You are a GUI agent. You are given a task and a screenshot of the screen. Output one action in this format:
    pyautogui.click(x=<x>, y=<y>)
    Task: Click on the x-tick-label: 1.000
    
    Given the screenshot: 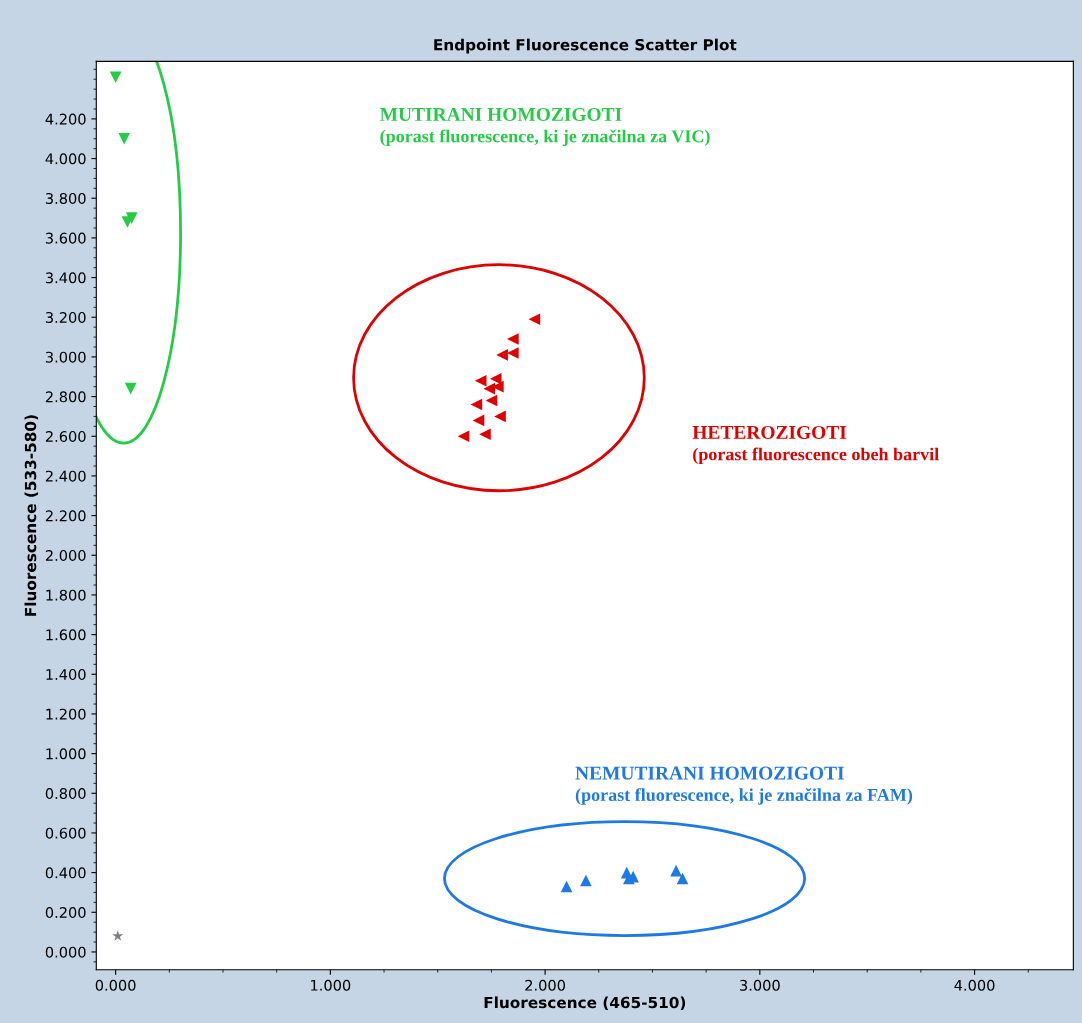 What is the action you would take?
    pyautogui.click(x=331, y=985)
    